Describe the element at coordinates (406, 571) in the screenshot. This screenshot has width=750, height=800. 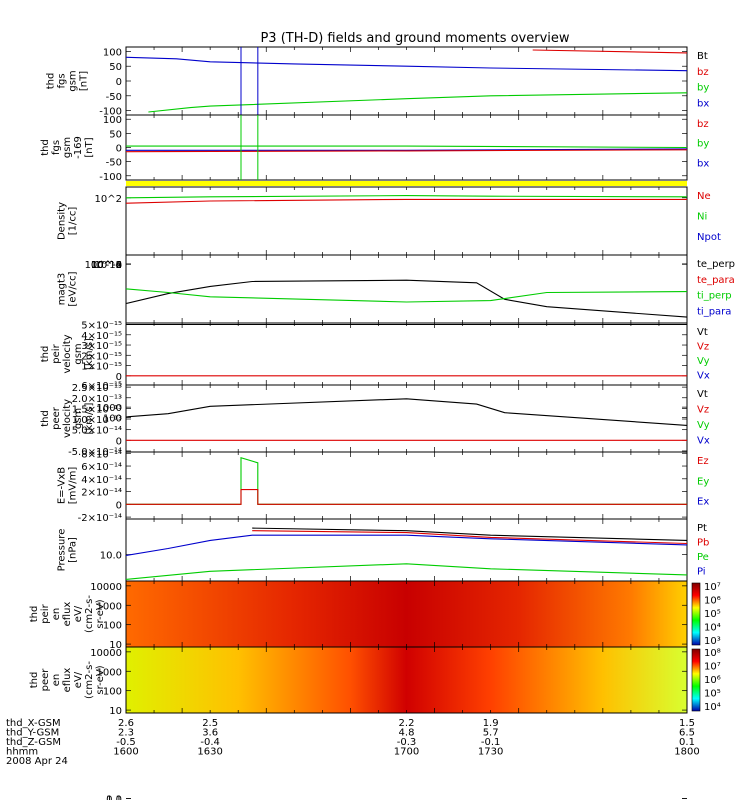
I see `series-line-Pe` at that location.